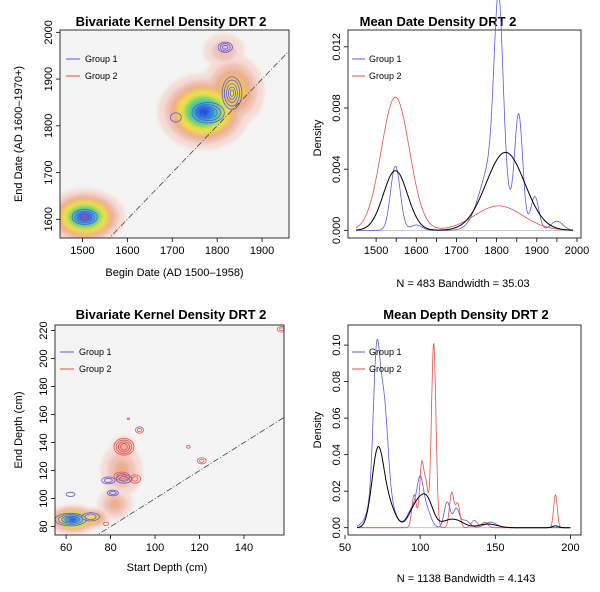  I want to click on y-axis: 80 100 120 140 160 180 200 220, so click(46, 427).